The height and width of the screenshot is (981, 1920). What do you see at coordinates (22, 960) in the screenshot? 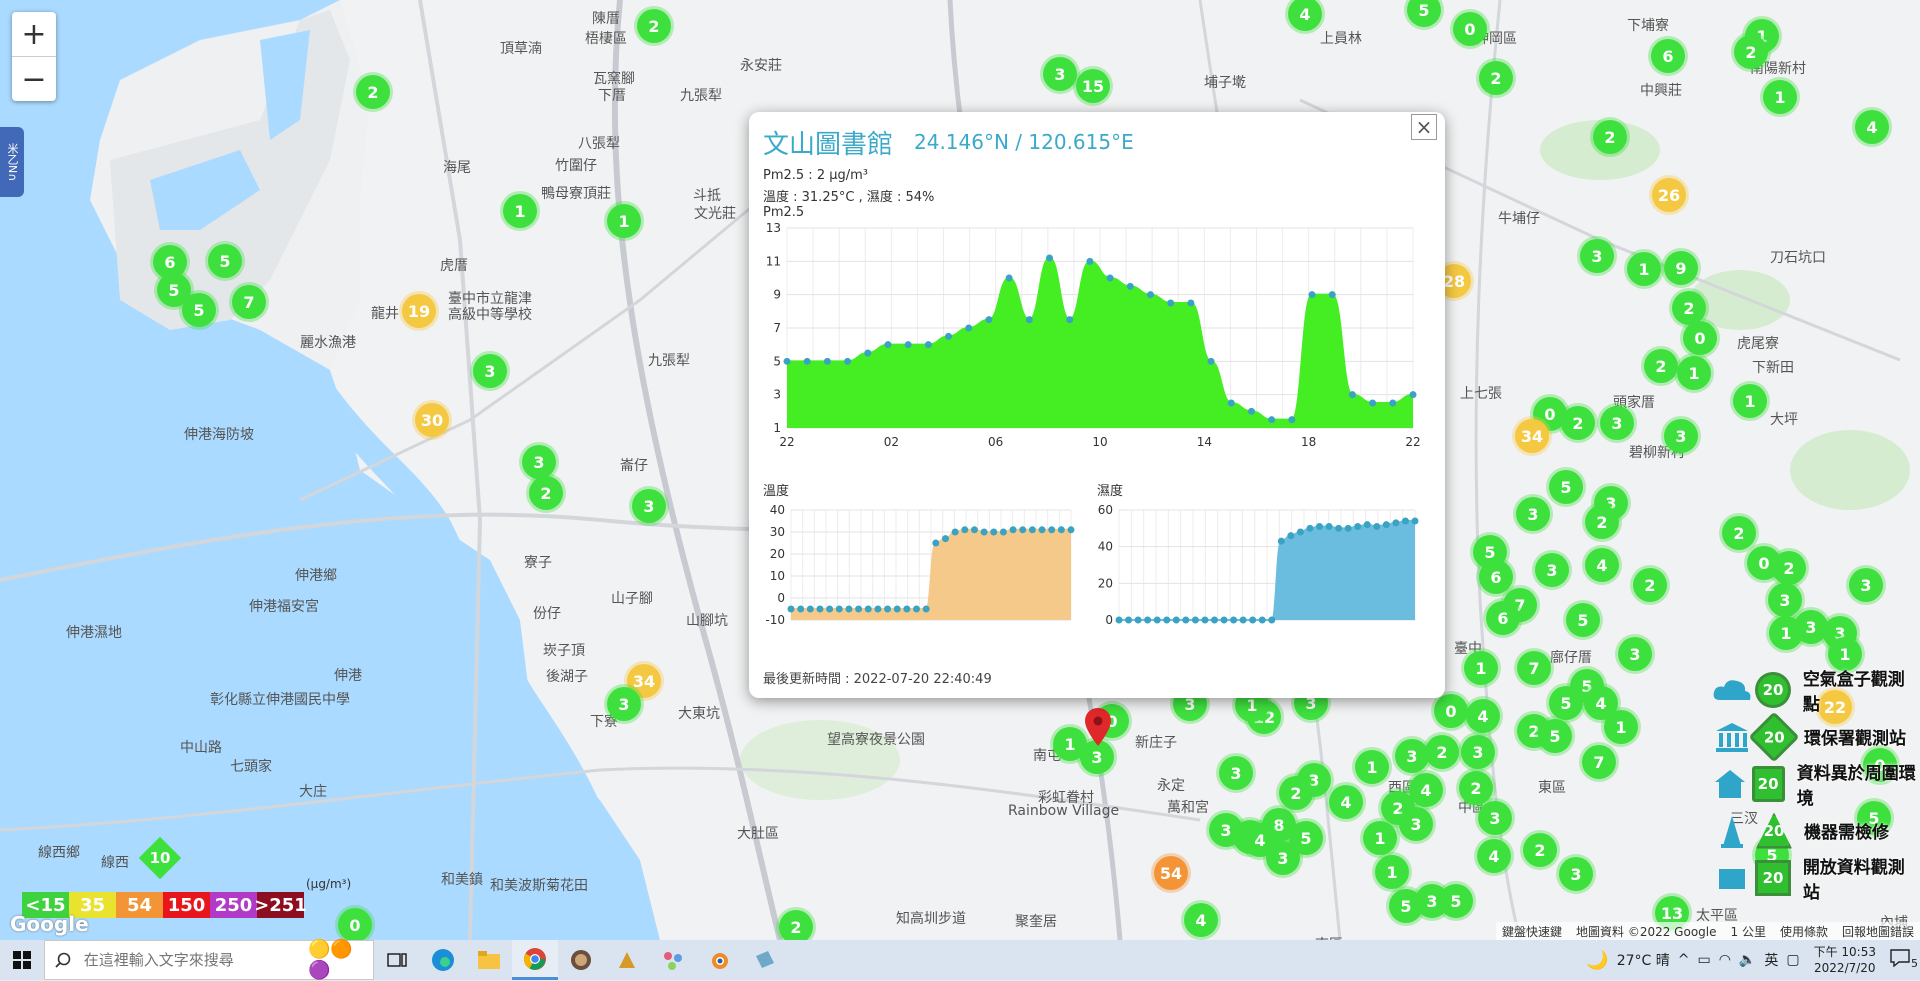
I see `windows-start-button` at bounding box center [22, 960].